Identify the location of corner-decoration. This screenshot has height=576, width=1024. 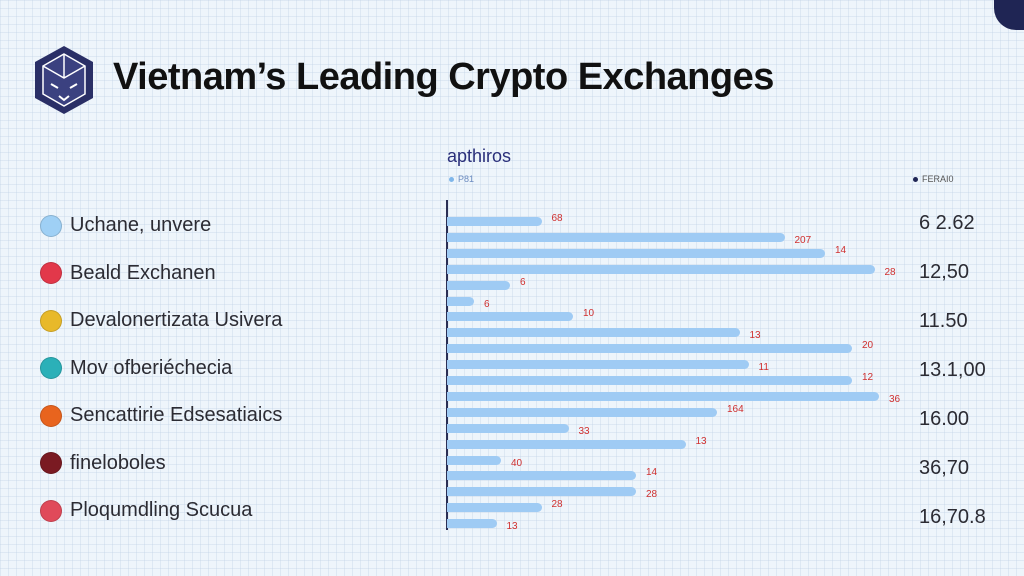
(1009, 15).